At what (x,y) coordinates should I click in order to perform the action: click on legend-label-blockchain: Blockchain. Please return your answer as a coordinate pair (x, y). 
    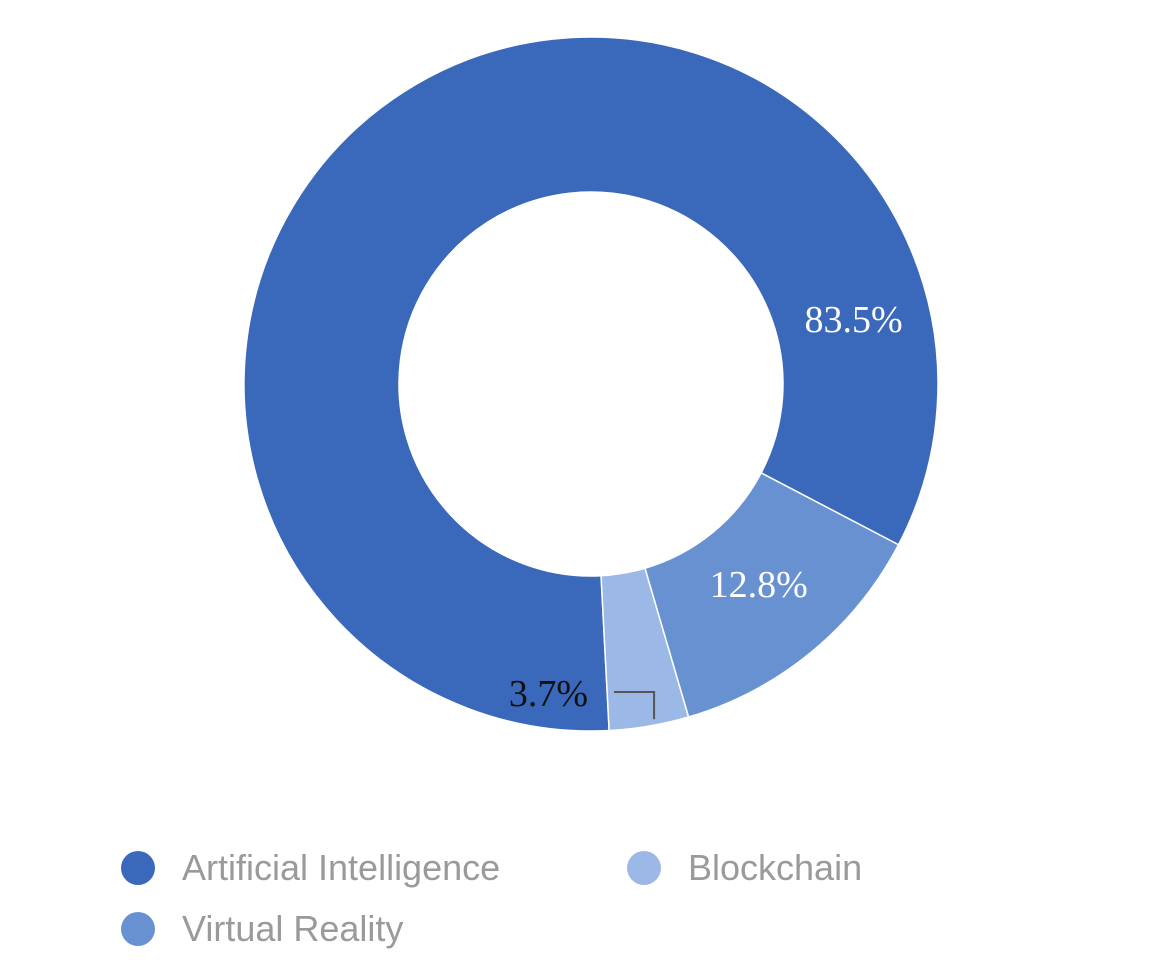
    Looking at the image, I should click on (775, 867).